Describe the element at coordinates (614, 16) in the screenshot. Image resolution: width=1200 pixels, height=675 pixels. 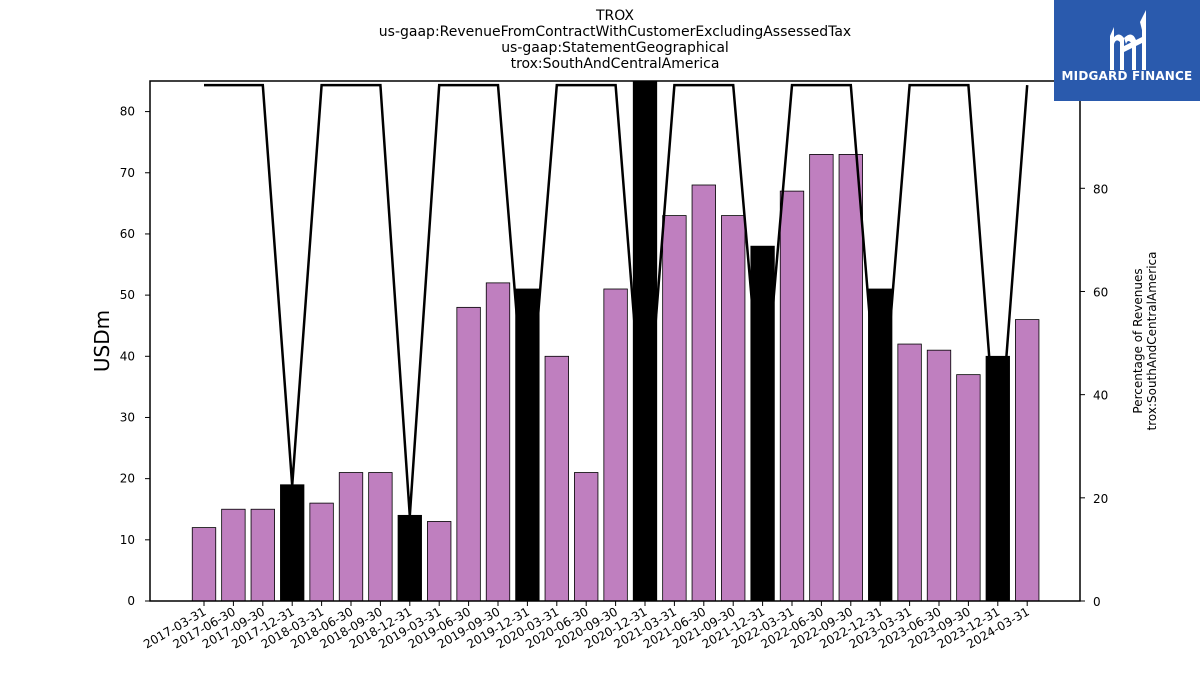
I see `title-line-1: TROX` at that location.